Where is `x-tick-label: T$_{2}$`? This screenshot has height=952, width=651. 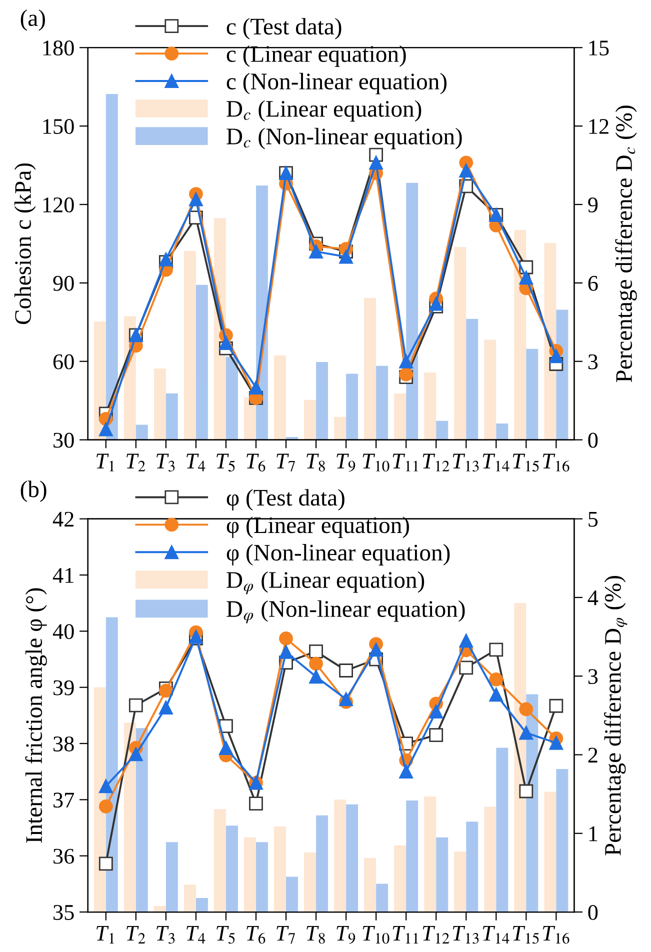 x-tick-label: T$_{2}$ is located at coordinates (136, 463).